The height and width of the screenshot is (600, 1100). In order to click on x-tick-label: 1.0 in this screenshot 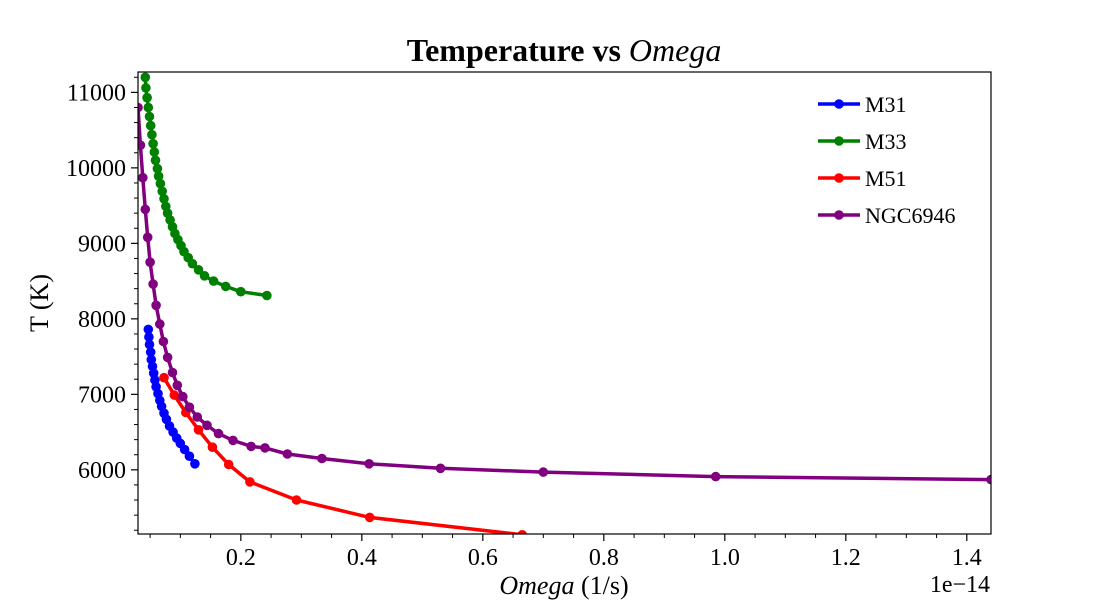, I will do `click(725, 558)`.